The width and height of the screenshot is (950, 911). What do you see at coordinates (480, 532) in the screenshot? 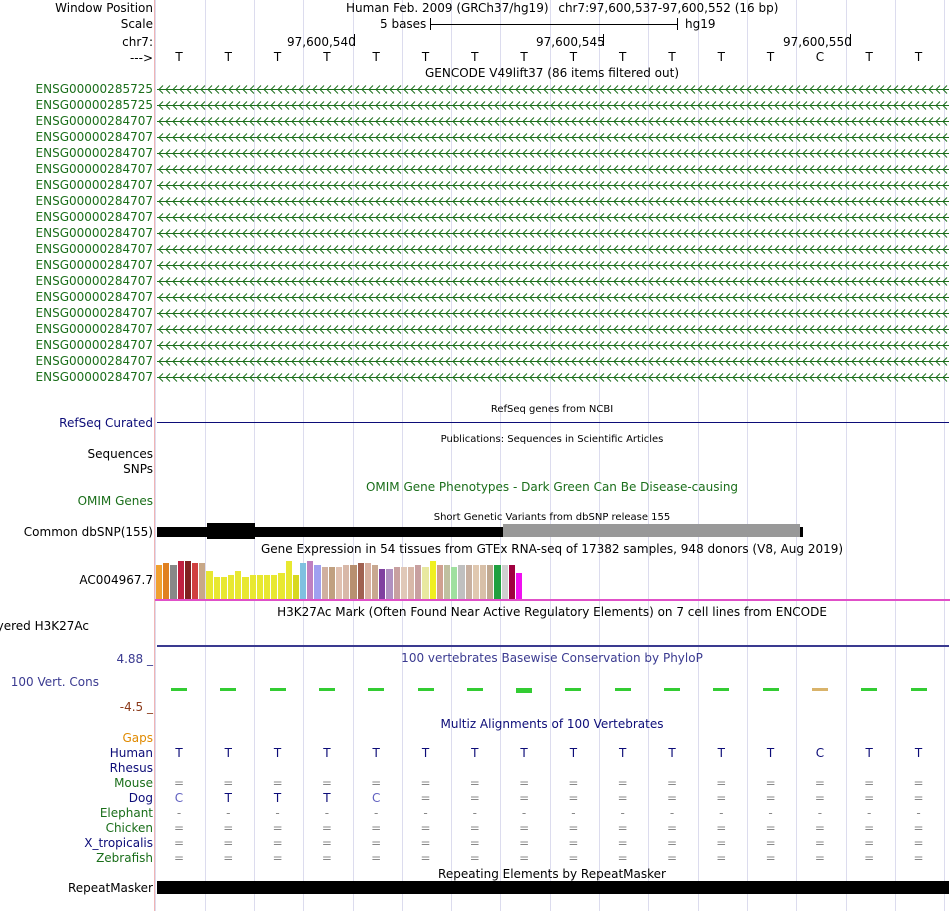
I see `dbsnp-variant-bar` at bounding box center [480, 532].